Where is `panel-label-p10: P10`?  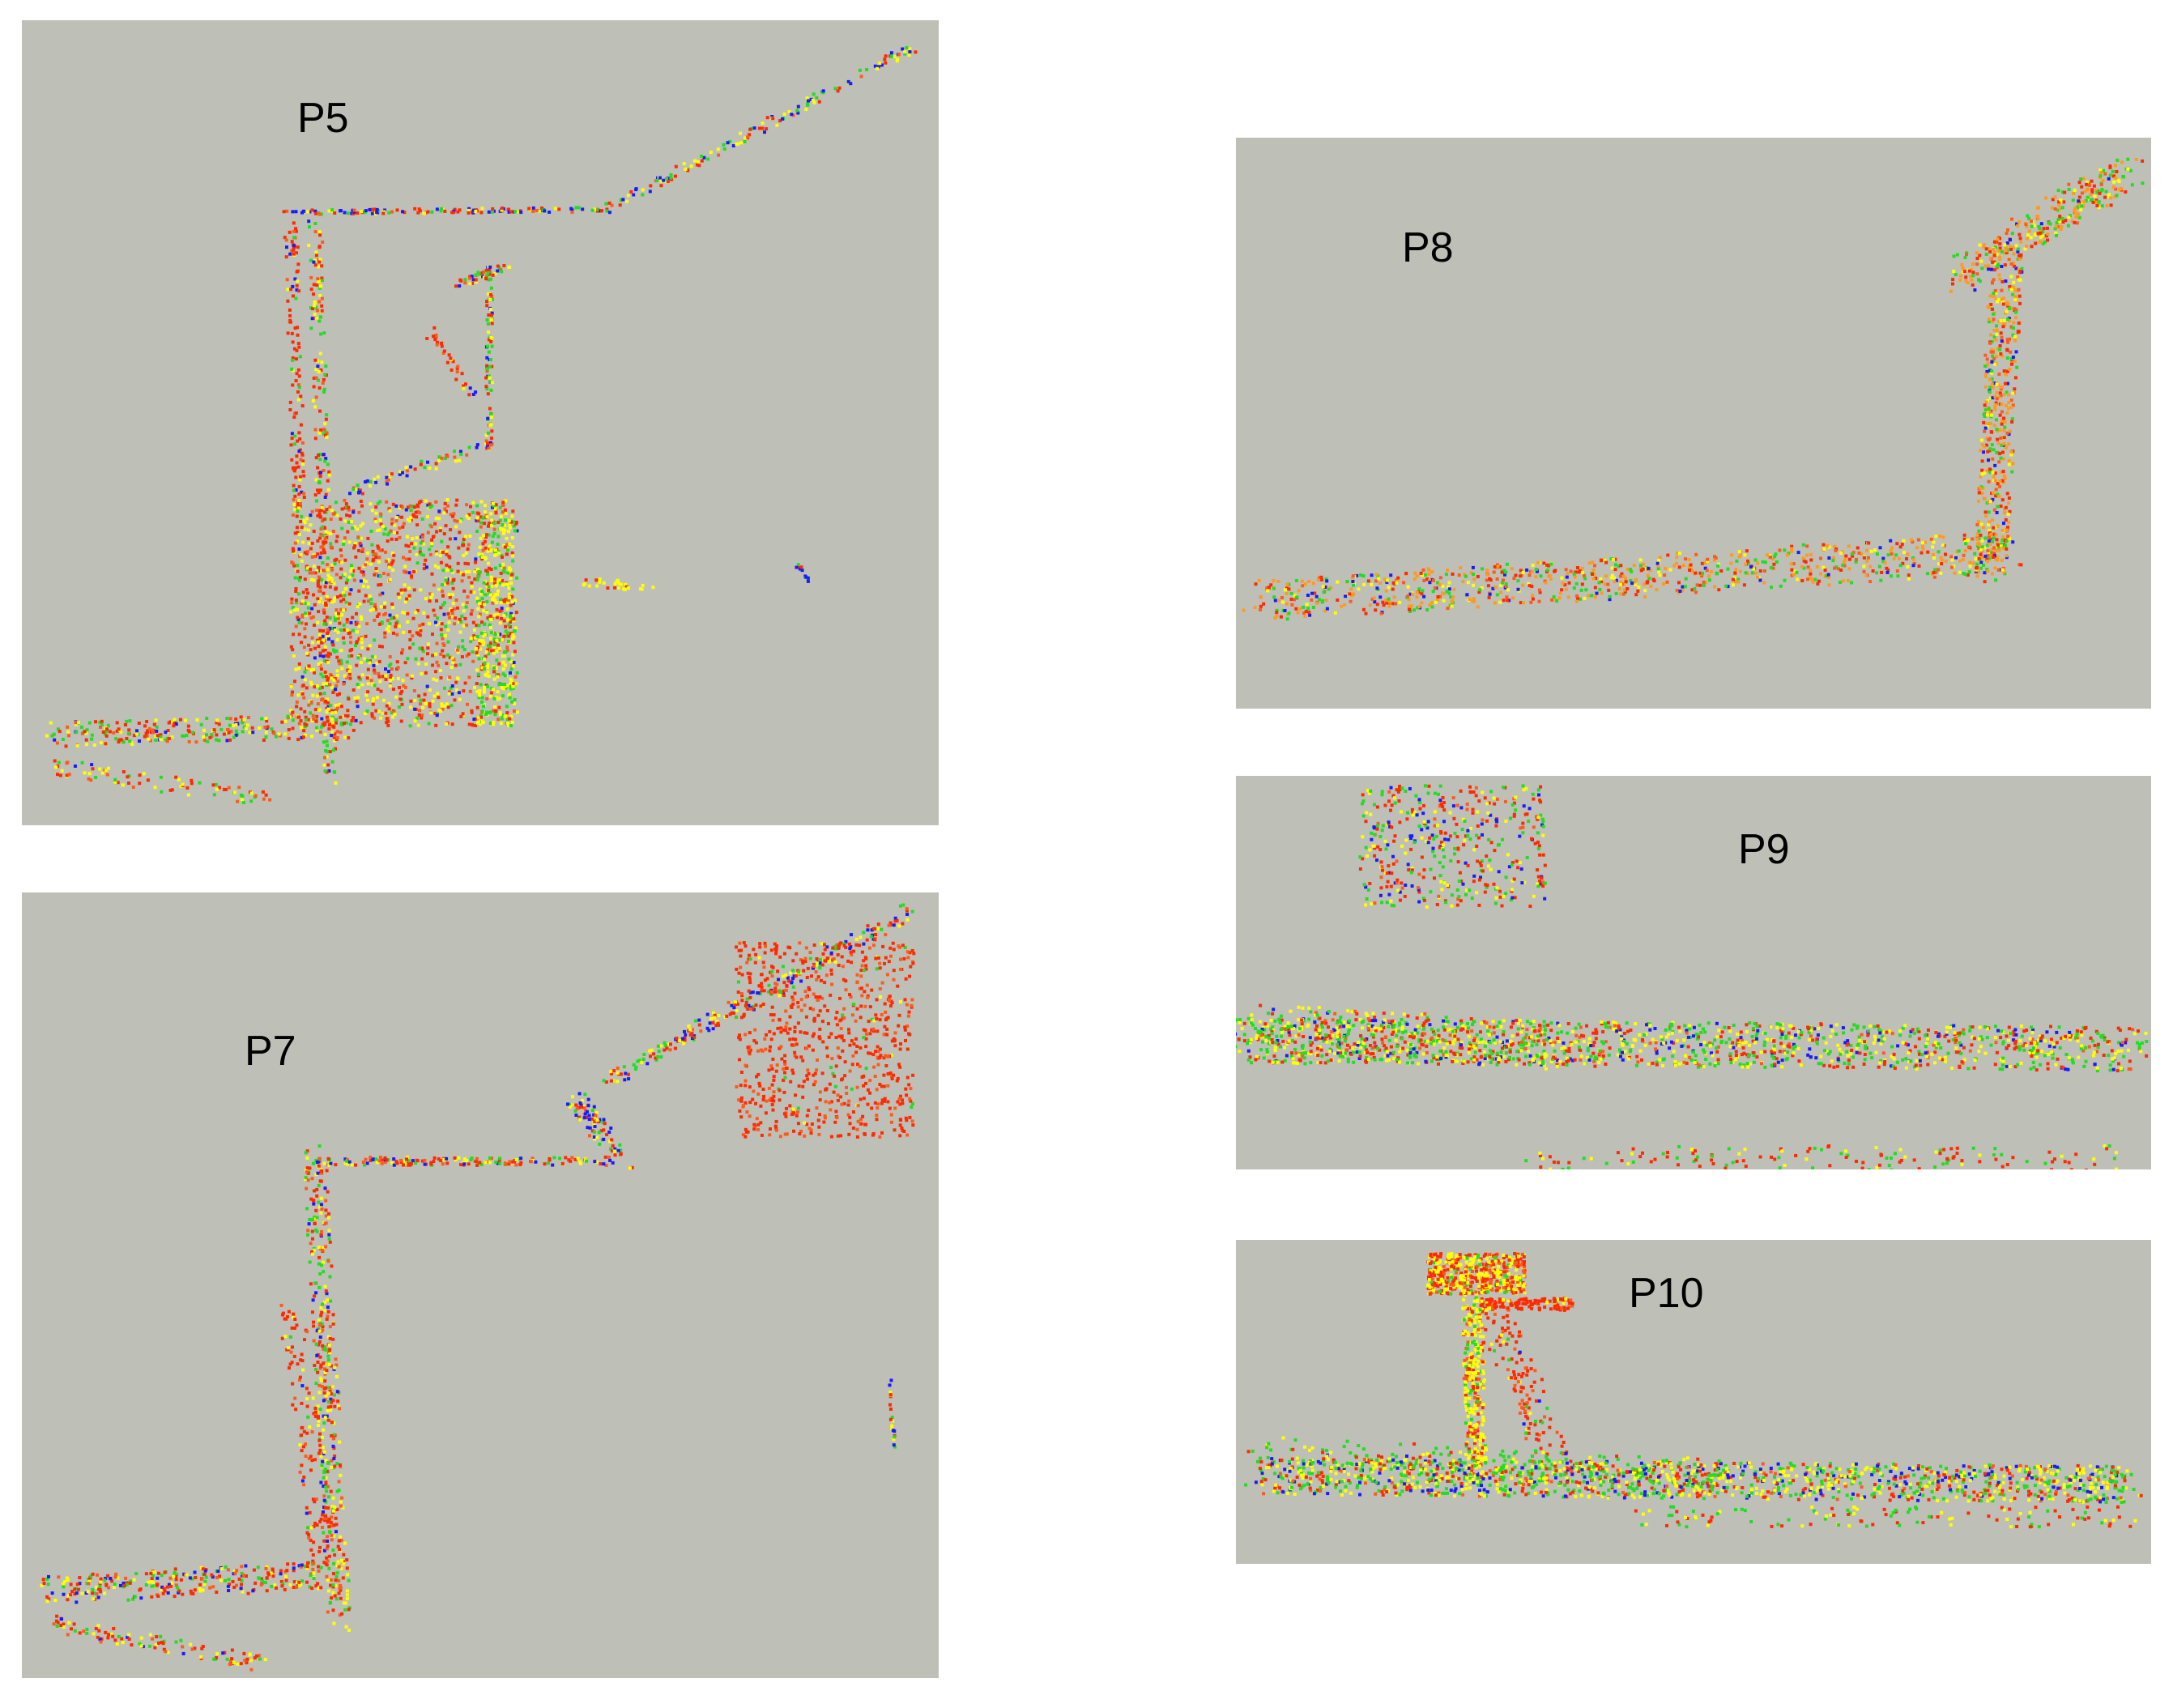 panel-label-p10: P10 is located at coordinates (1667, 1293).